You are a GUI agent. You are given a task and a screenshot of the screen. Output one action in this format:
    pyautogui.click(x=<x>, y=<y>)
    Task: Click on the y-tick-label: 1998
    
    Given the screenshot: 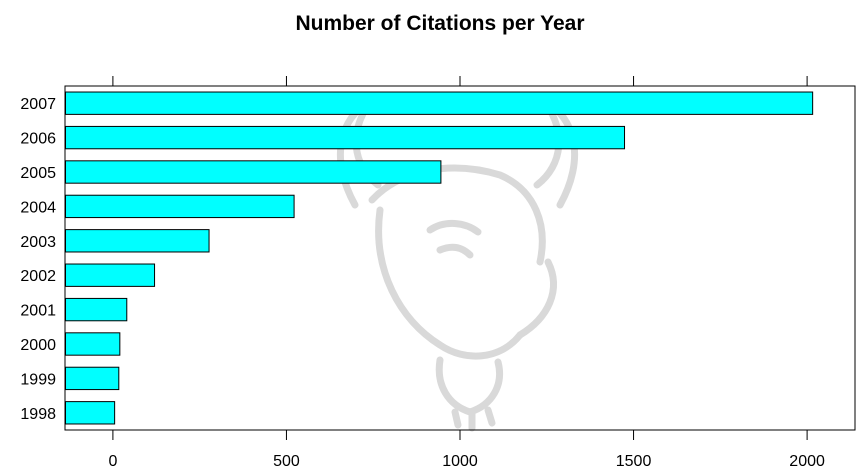 What is the action you would take?
    pyautogui.click(x=38, y=414)
    